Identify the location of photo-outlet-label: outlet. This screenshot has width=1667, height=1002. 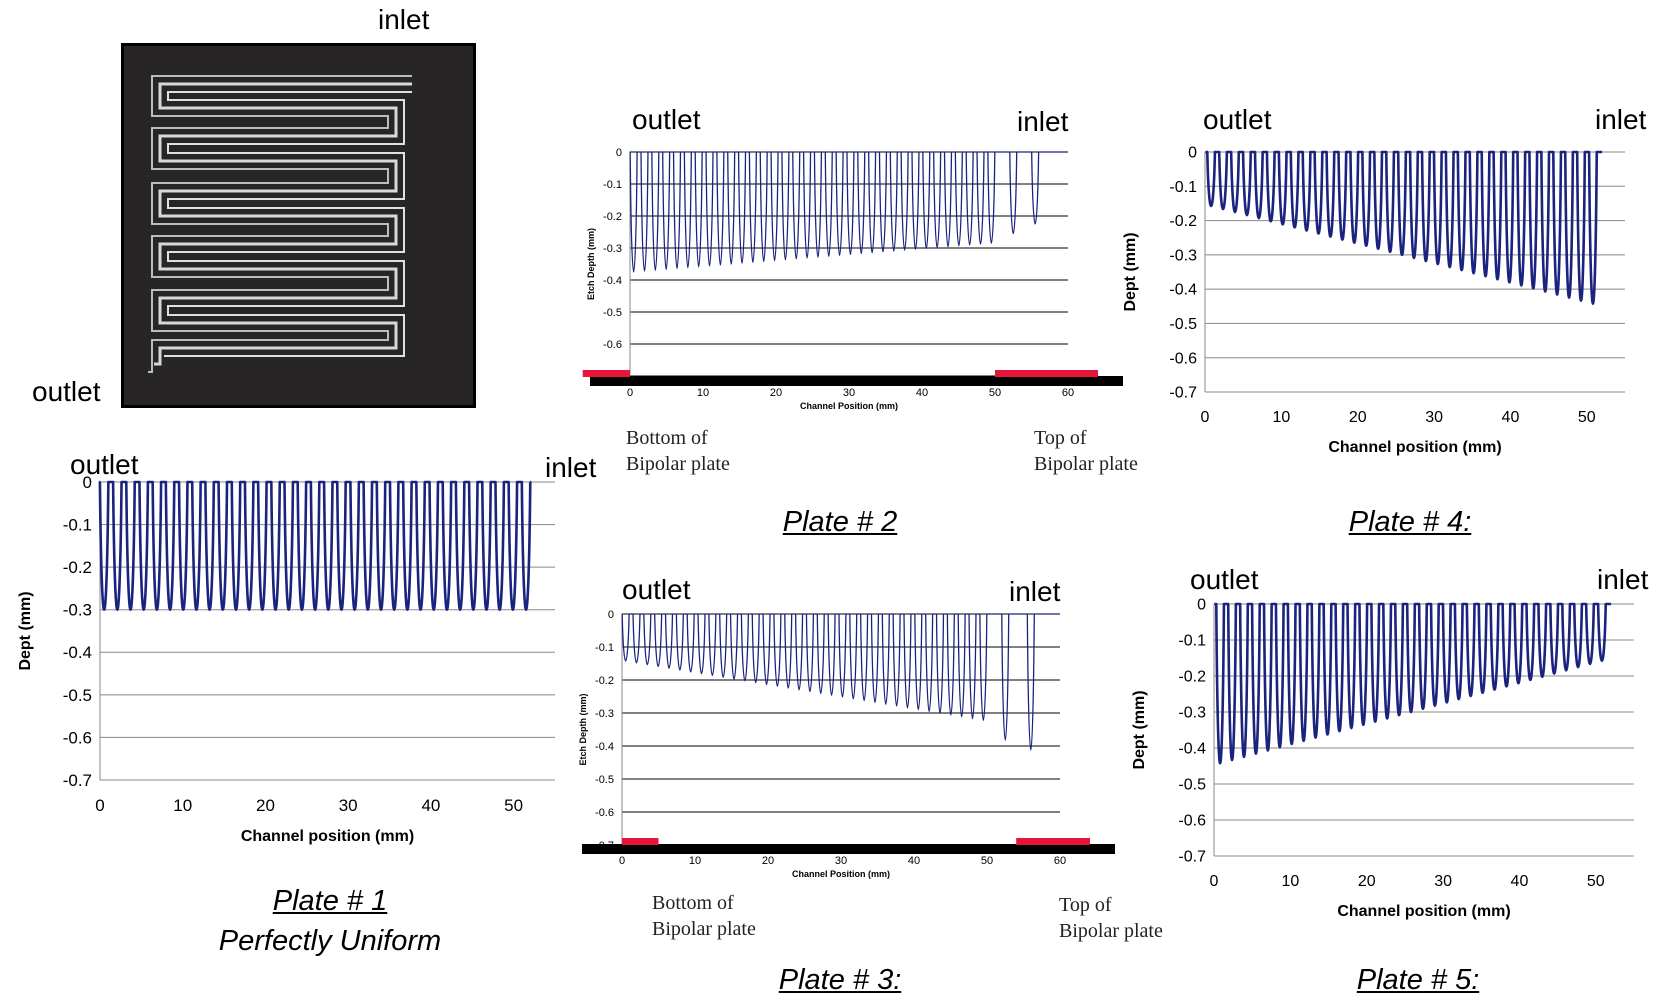
(66, 391).